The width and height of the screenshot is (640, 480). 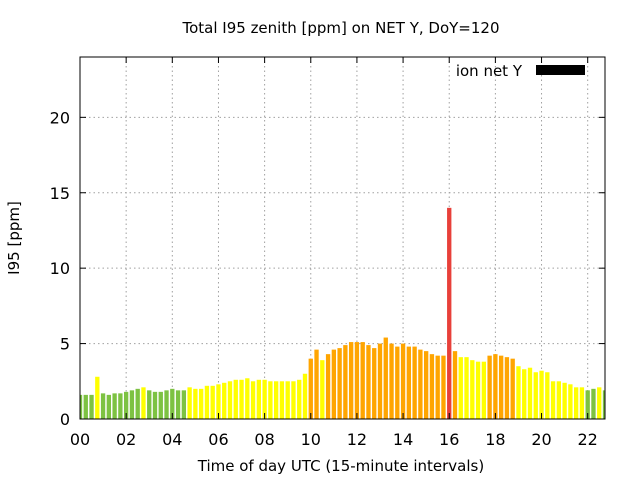 What do you see at coordinates (588, 439) in the screenshot?
I see `x-tick-label: 22` at bounding box center [588, 439].